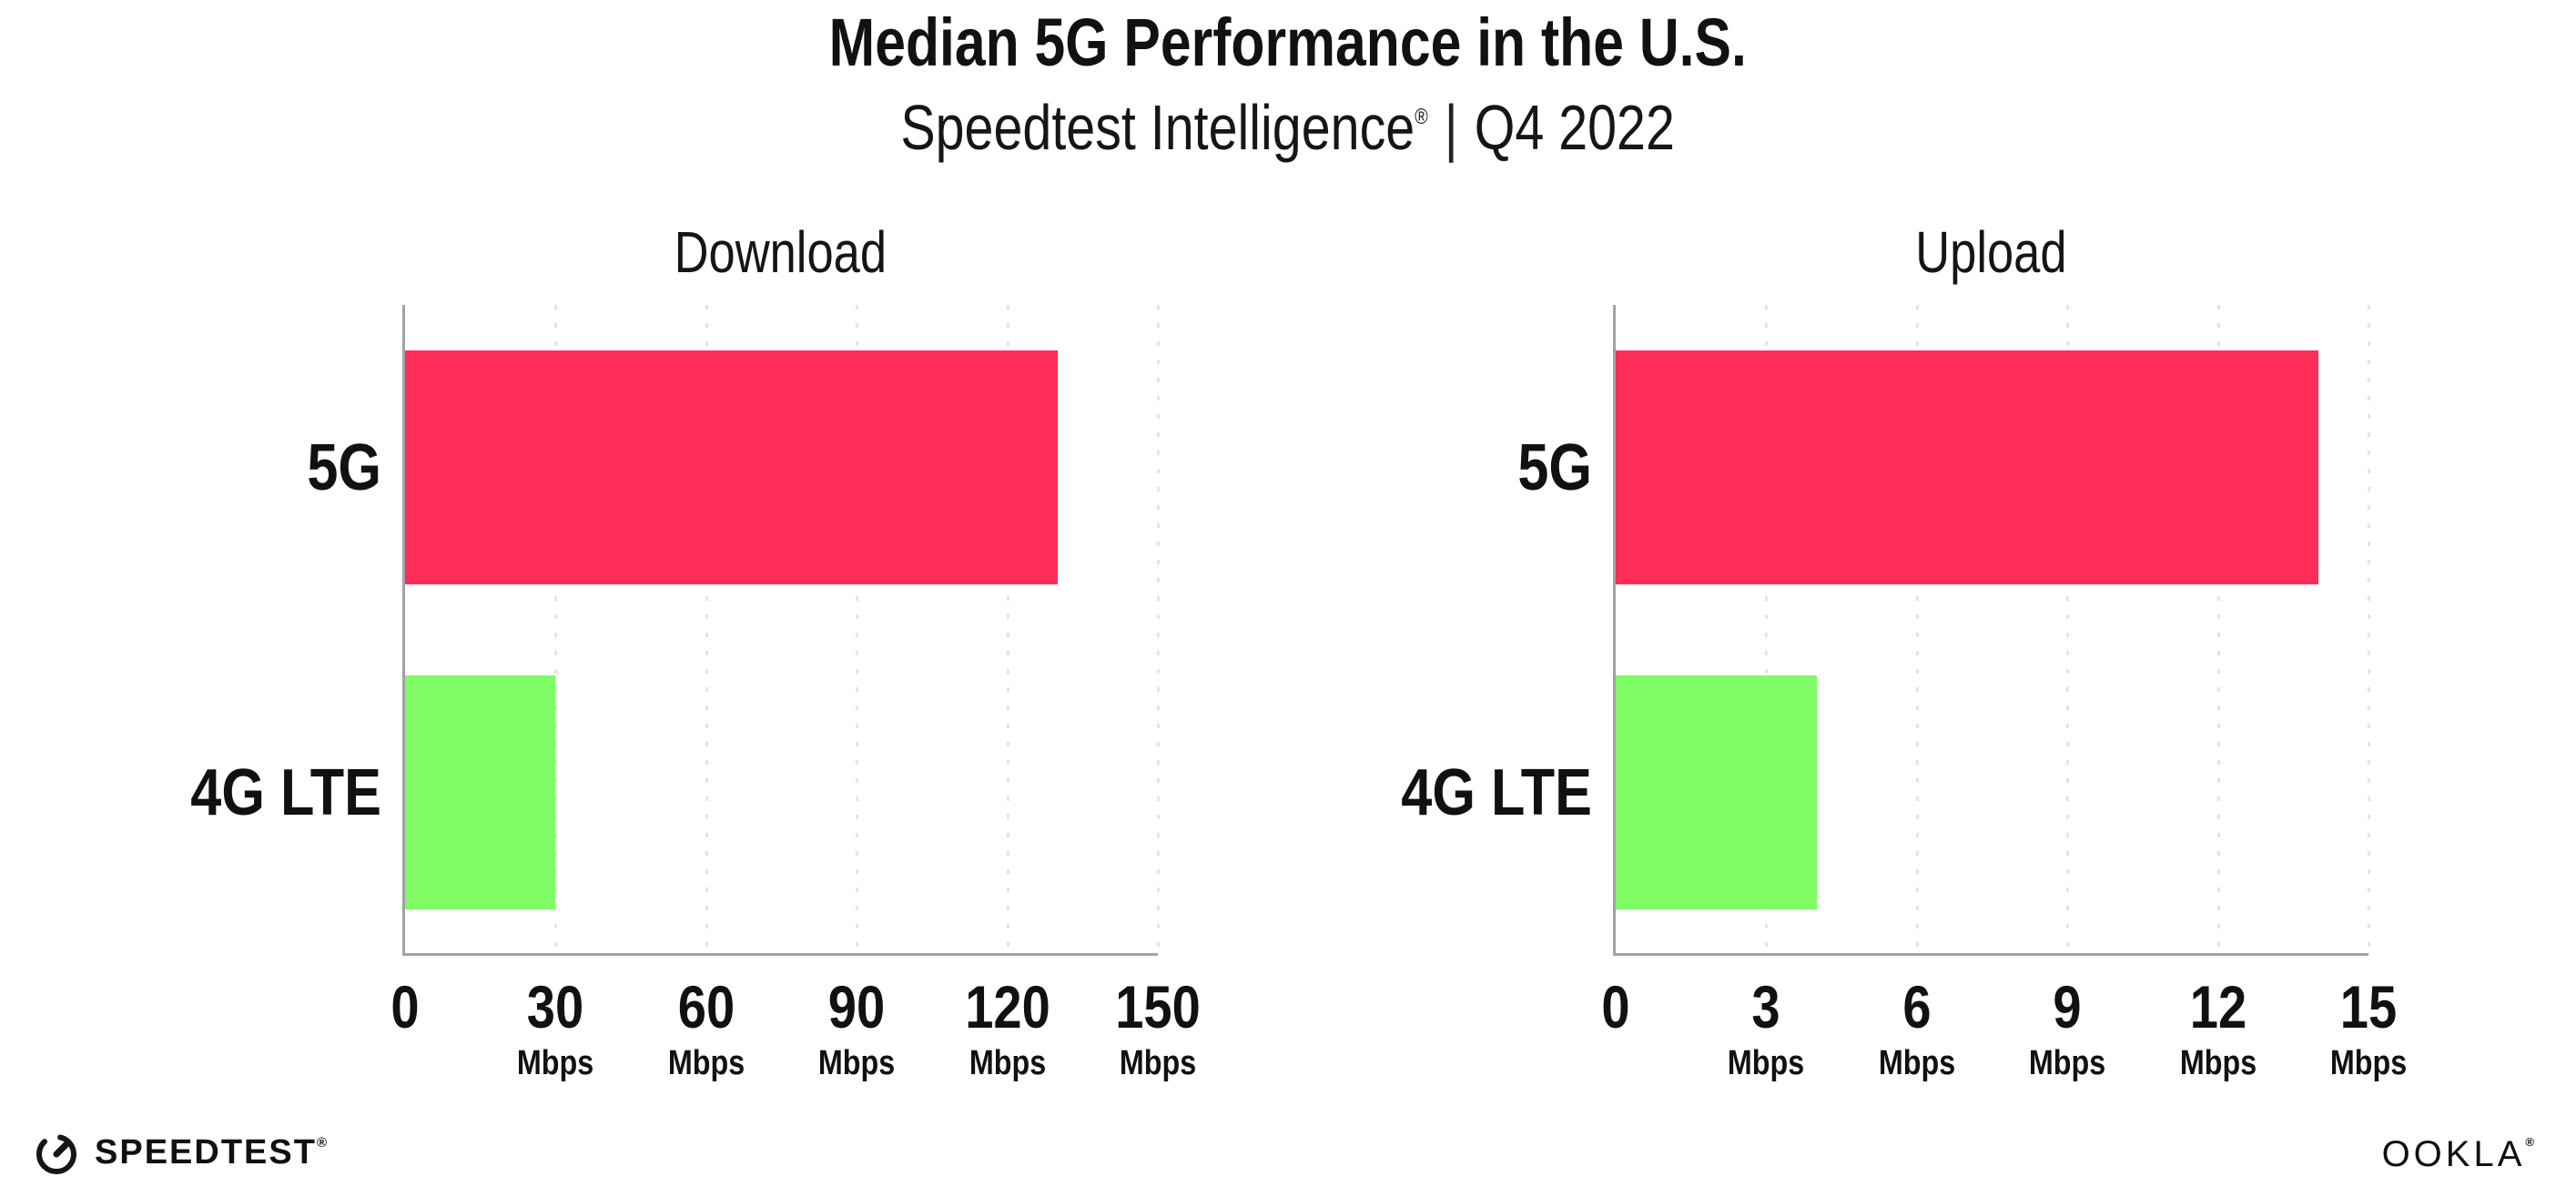 The width and height of the screenshot is (2576, 1197). I want to click on ookla-logo: OOKLA®, so click(2460, 1154).